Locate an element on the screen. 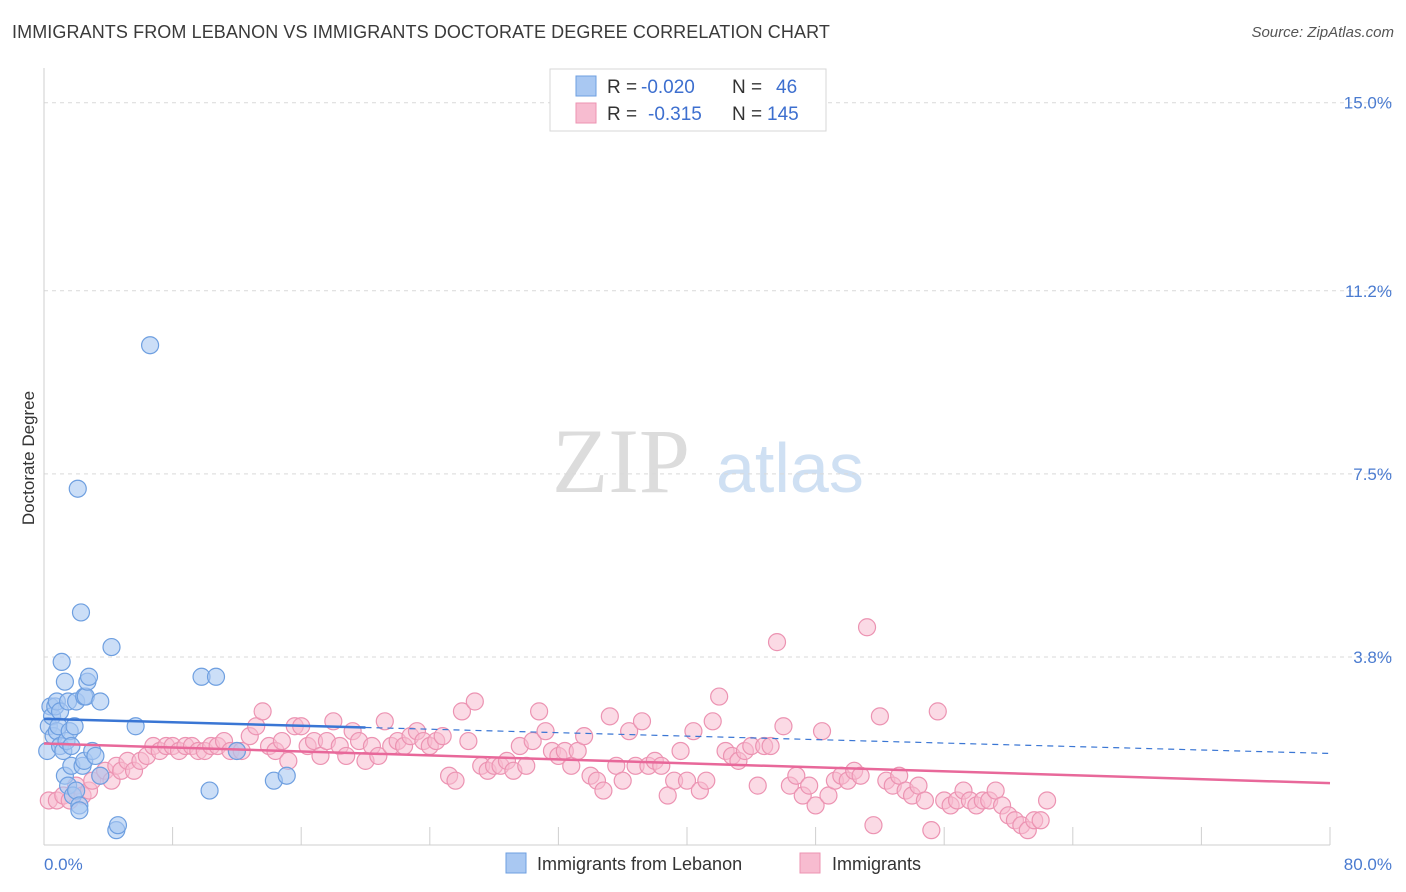 The height and width of the screenshot is (892, 1406). legend-r-value: -0.020 is located at coordinates (668, 87).